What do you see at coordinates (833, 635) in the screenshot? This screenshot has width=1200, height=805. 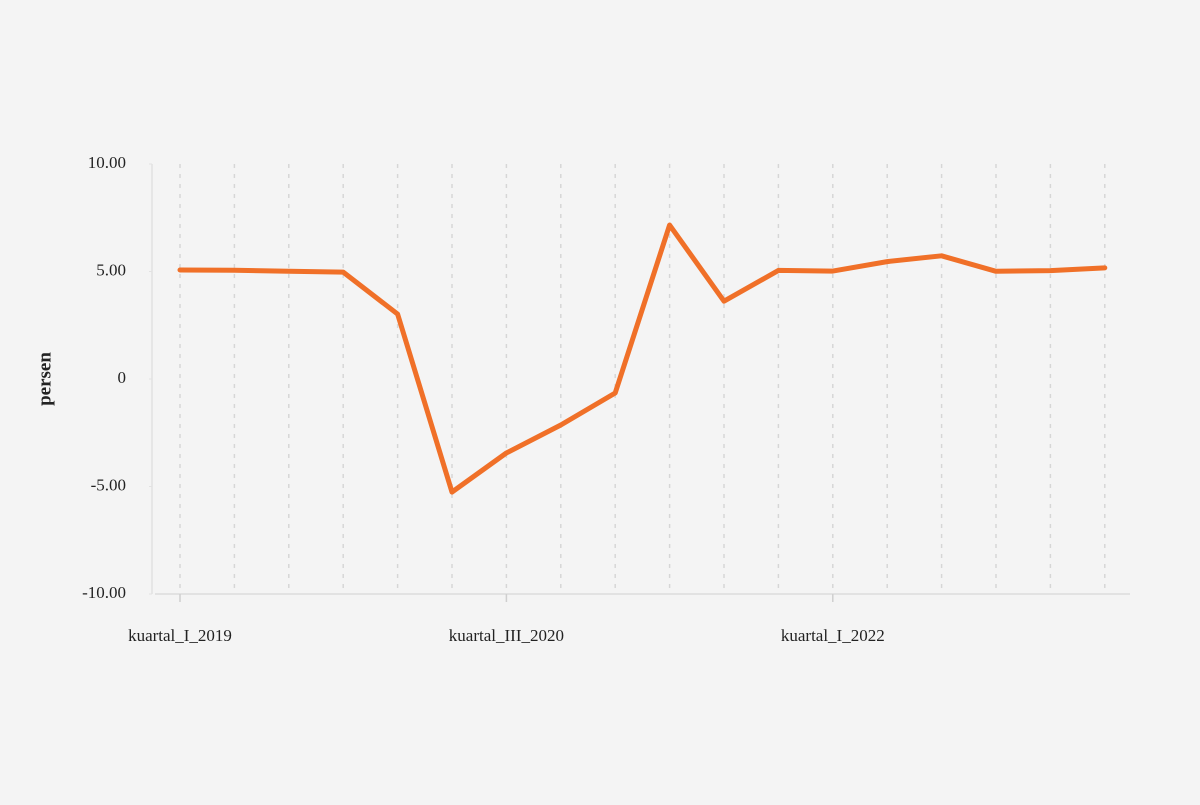 I see `x-tick-label: kuartal_I_2022` at bounding box center [833, 635].